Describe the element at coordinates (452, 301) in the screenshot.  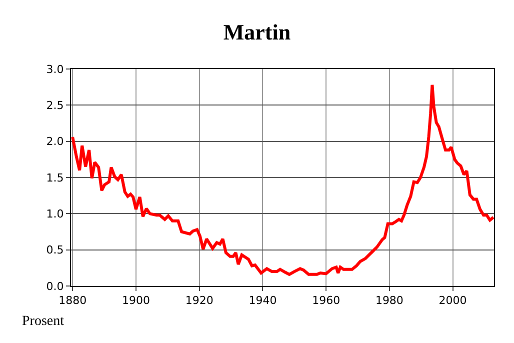
I see `x-tick-label: 2000` at that location.